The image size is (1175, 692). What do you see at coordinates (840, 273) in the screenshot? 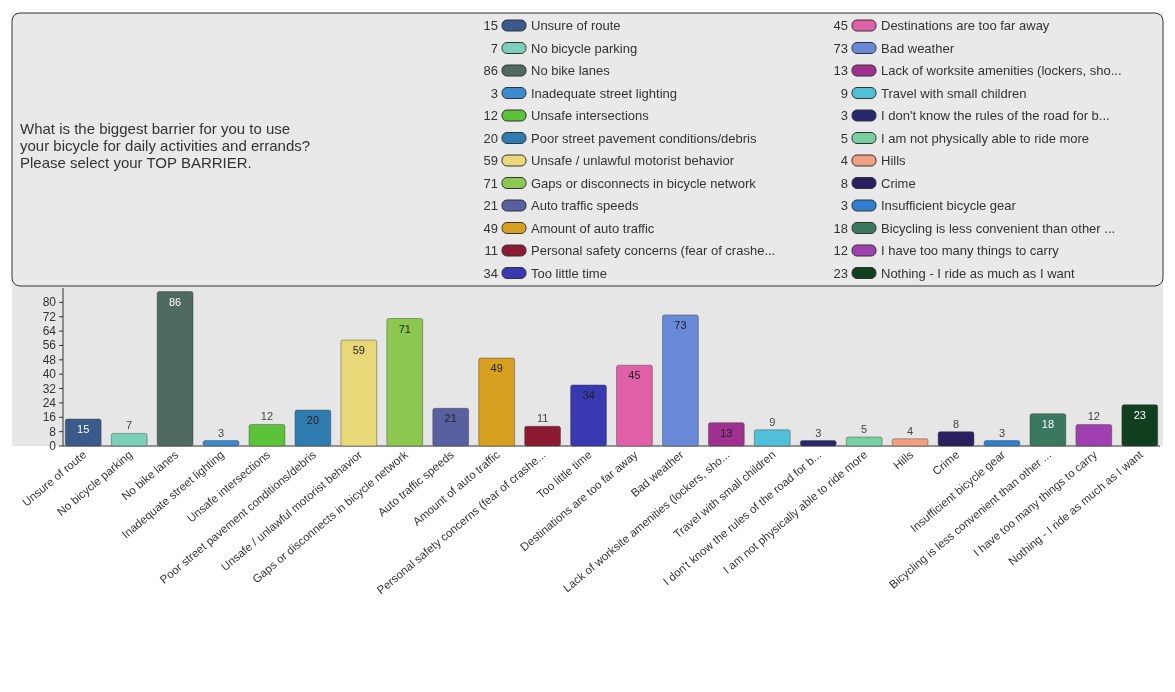
I see `text: 23` at bounding box center [840, 273].